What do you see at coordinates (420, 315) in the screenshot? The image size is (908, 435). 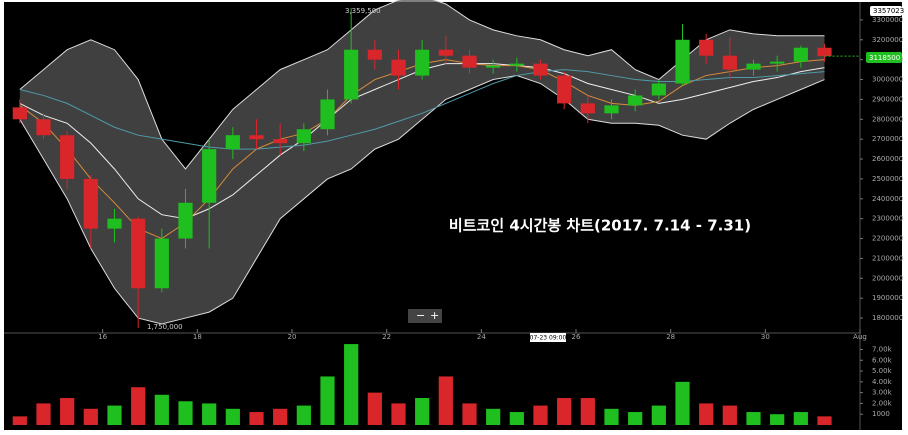 I see `zoom-out: −` at bounding box center [420, 315].